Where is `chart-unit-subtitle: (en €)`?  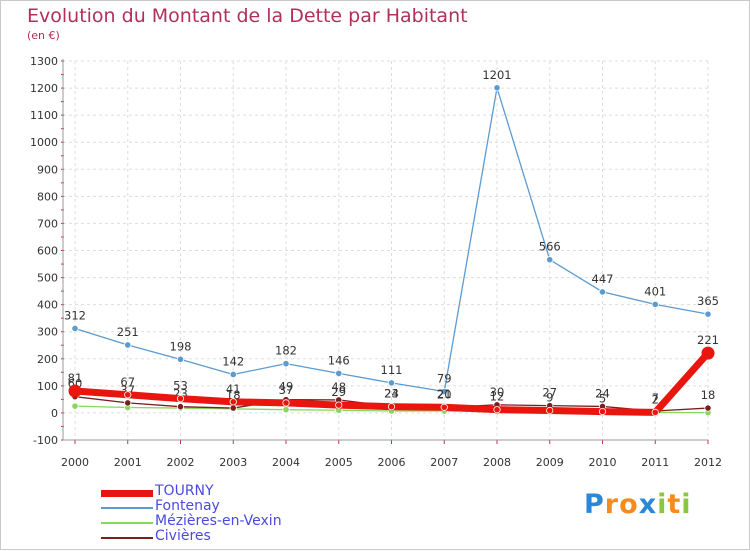 chart-unit-subtitle: (en €) is located at coordinates (43, 35).